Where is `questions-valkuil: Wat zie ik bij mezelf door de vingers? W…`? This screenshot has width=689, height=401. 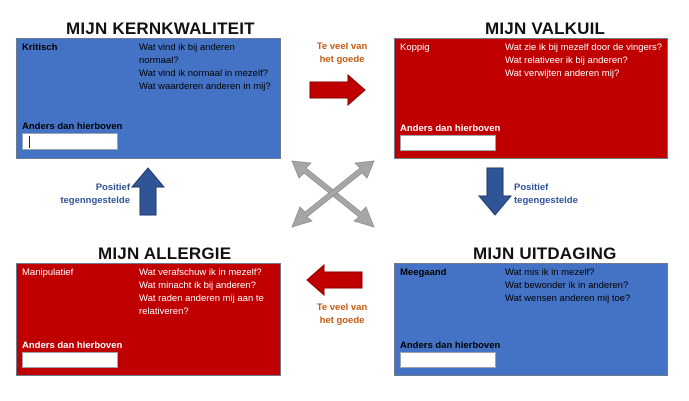 questions-valkuil: Wat zie ik bij mezelf door de vingers? W… is located at coordinates (583, 60).